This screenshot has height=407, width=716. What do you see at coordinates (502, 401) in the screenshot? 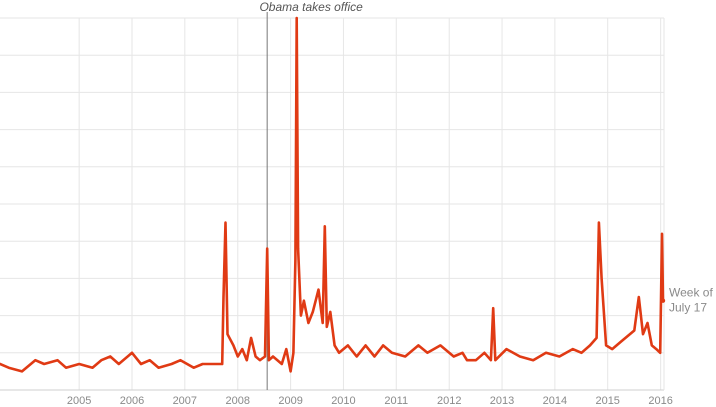
I see `x-tick-label: 2013` at bounding box center [502, 401].